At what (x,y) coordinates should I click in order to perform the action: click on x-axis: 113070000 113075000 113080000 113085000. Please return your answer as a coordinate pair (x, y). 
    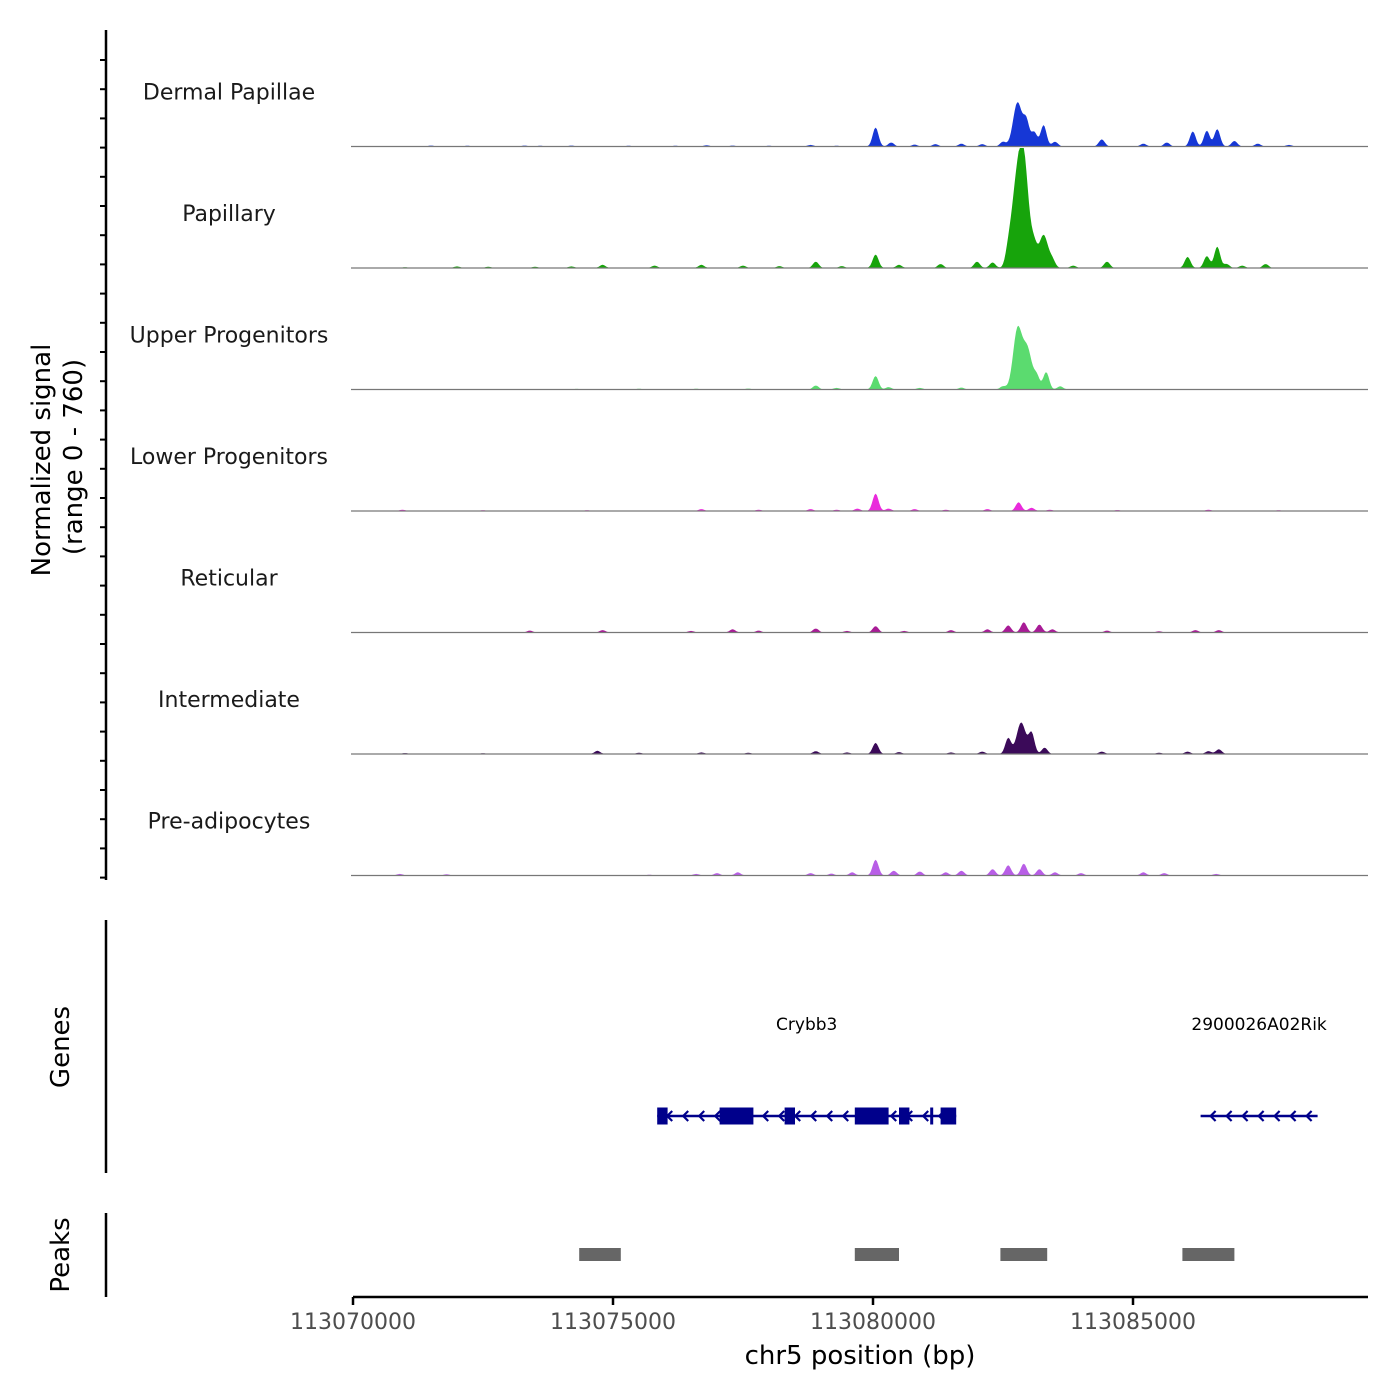
    Looking at the image, I should click on (829, 1315).